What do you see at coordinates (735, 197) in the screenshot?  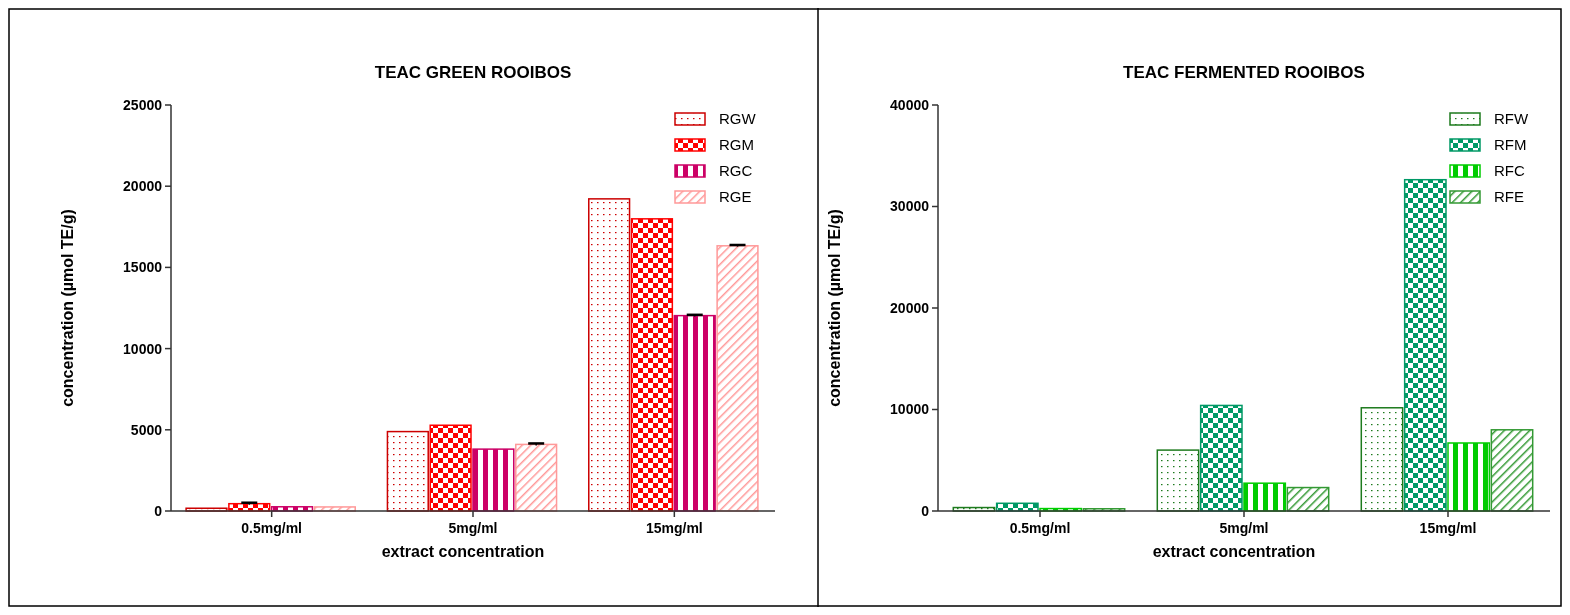 I see `legend-label: RGE` at bounding box center [735, 197].